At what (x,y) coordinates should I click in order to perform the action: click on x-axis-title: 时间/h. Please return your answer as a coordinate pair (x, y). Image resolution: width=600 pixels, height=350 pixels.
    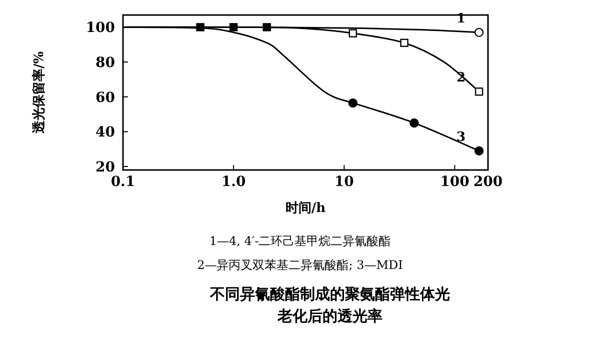
    Looking at the image, I should click on (305, 208).